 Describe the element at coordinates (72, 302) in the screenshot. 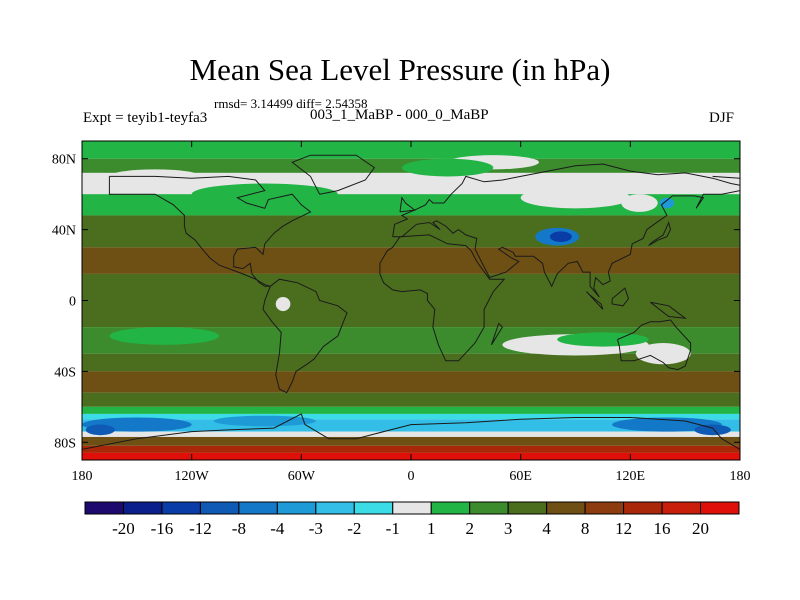

I see `y-tick-label: 0` at that location.